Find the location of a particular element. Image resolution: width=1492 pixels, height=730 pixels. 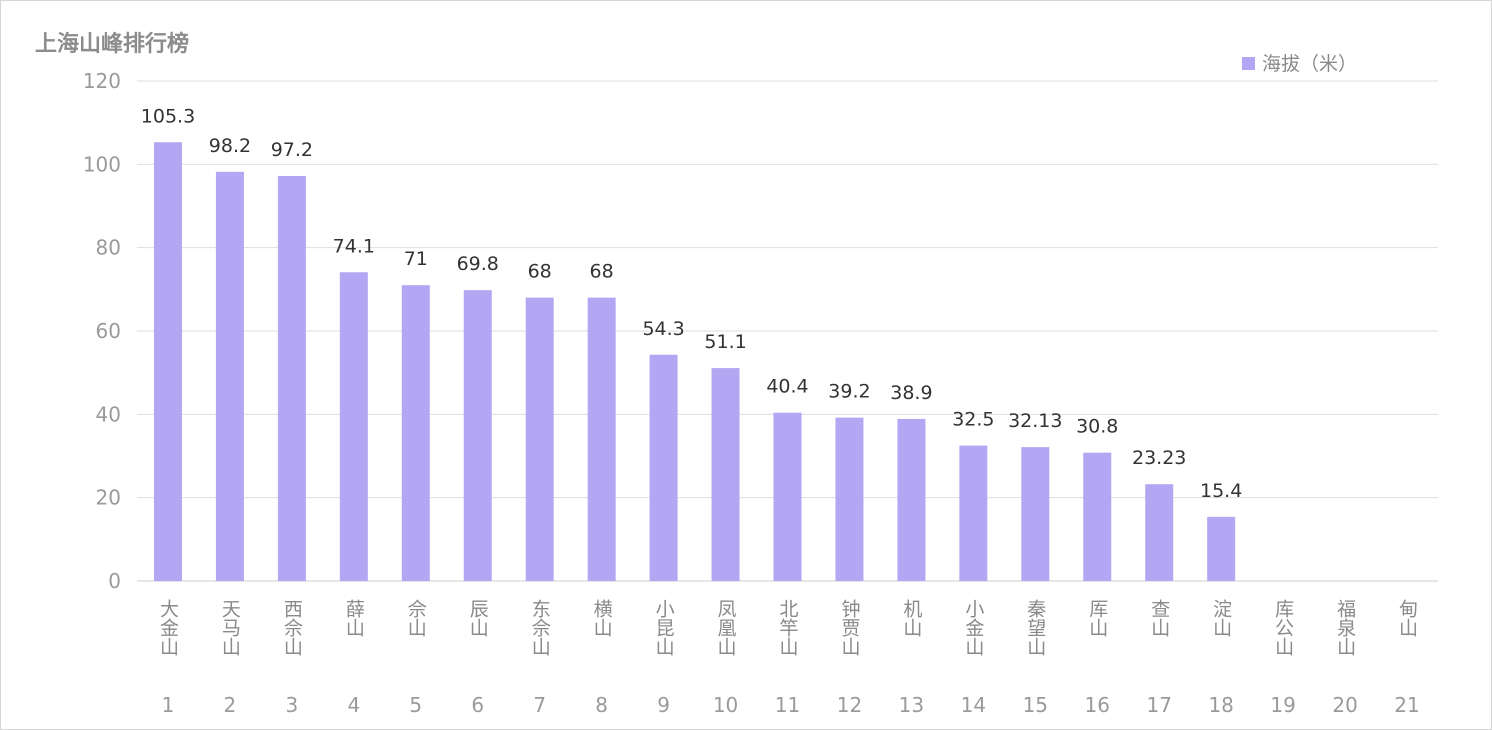

y-tick-label: 100 is located at coordinates (102, 164).